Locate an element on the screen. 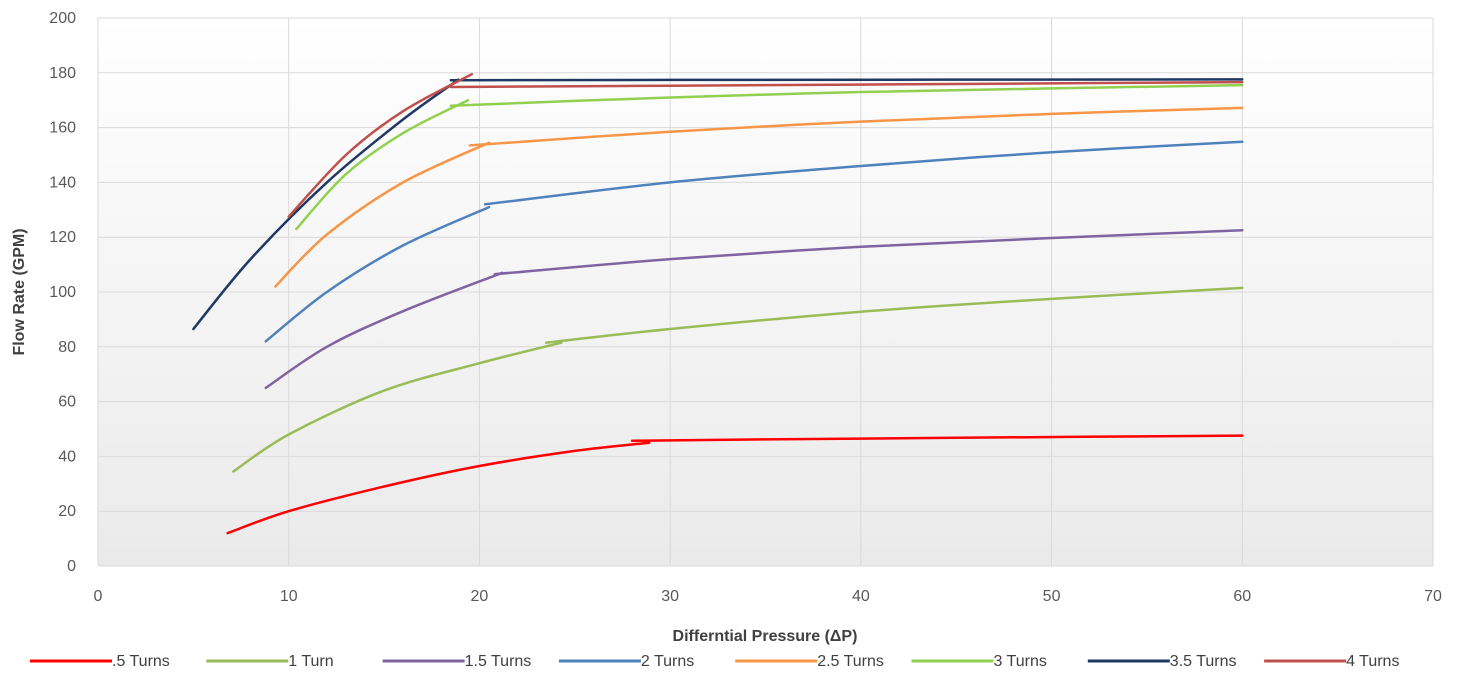 The height and width of the screenshot is (682, 1461). legend-label: 2 Turns is located at coordinates (667, 661).